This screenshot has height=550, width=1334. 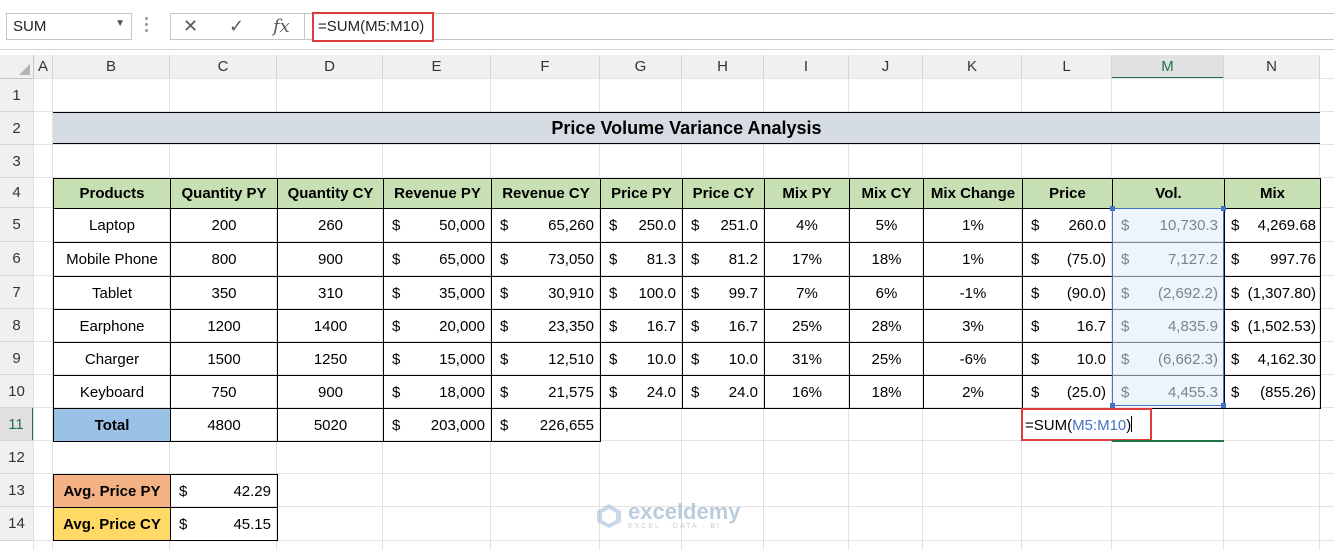 What do you see at coordinates (973, 293) in the screenshot?
I see `data-cell: -1%` at bounding box center [973, 293].